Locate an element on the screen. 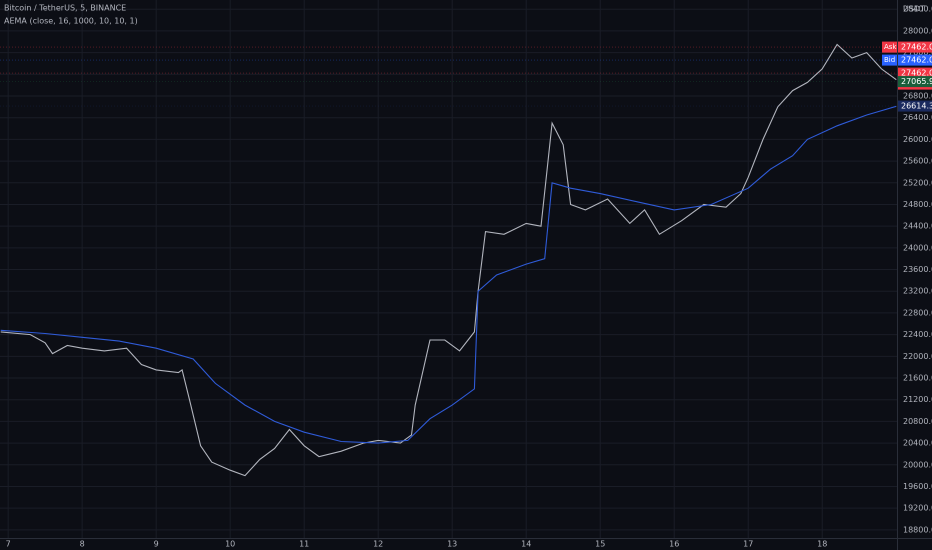 The height and width of the screenshot is (550, 932). x-tick-label: 18 is located at coordinates (822, 544).